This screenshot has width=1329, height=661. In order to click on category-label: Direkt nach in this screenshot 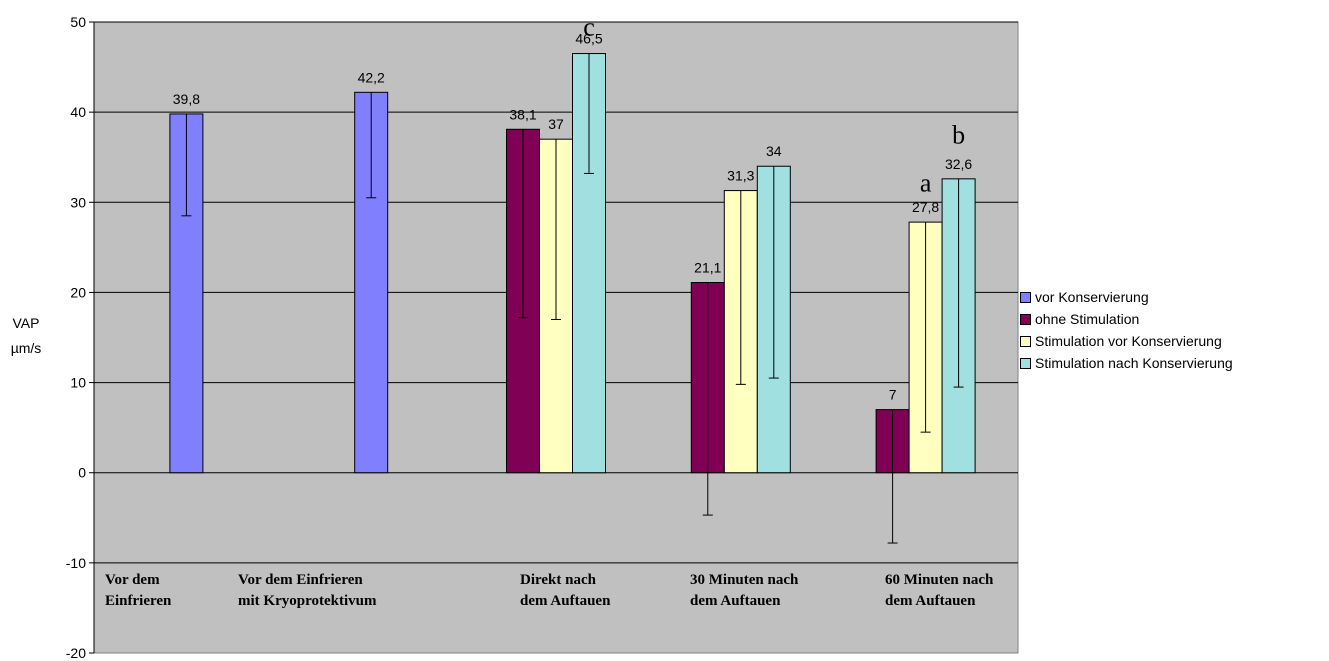, I will do `click(558, 580)`.